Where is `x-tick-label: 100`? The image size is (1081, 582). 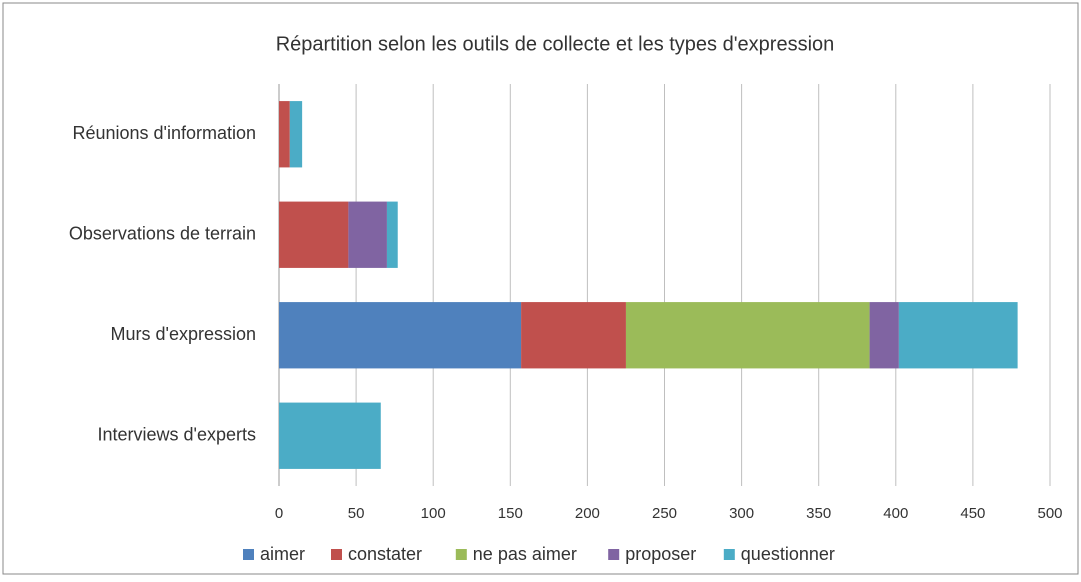
x-tick-label: 100 is located at coordinates (433, 513).